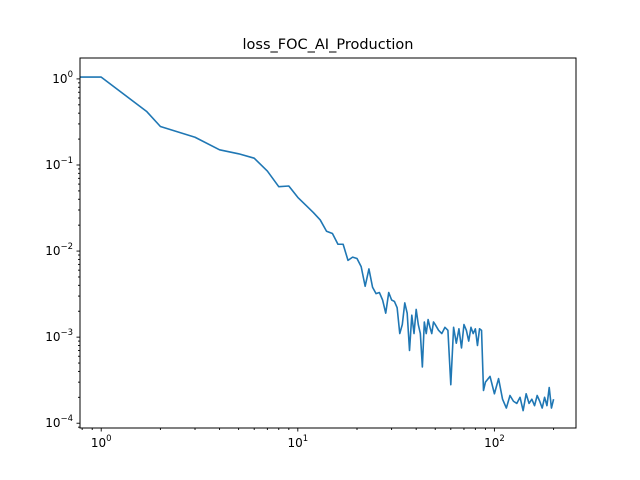  Describe the element at coordinates (59, 164) in the screenshot. I see `y-tick-label: 10⁻¹` at that location.